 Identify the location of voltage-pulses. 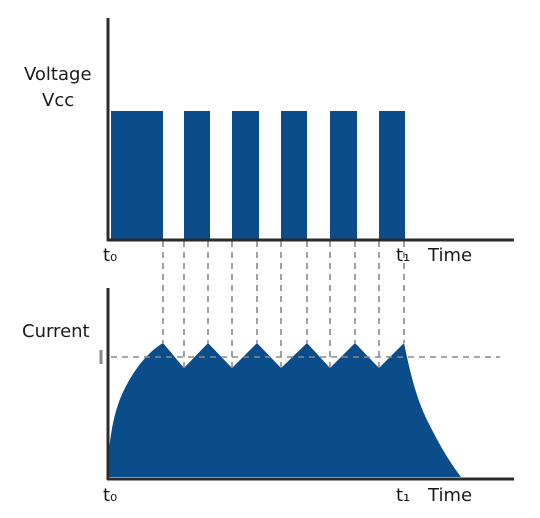
(258, 175).